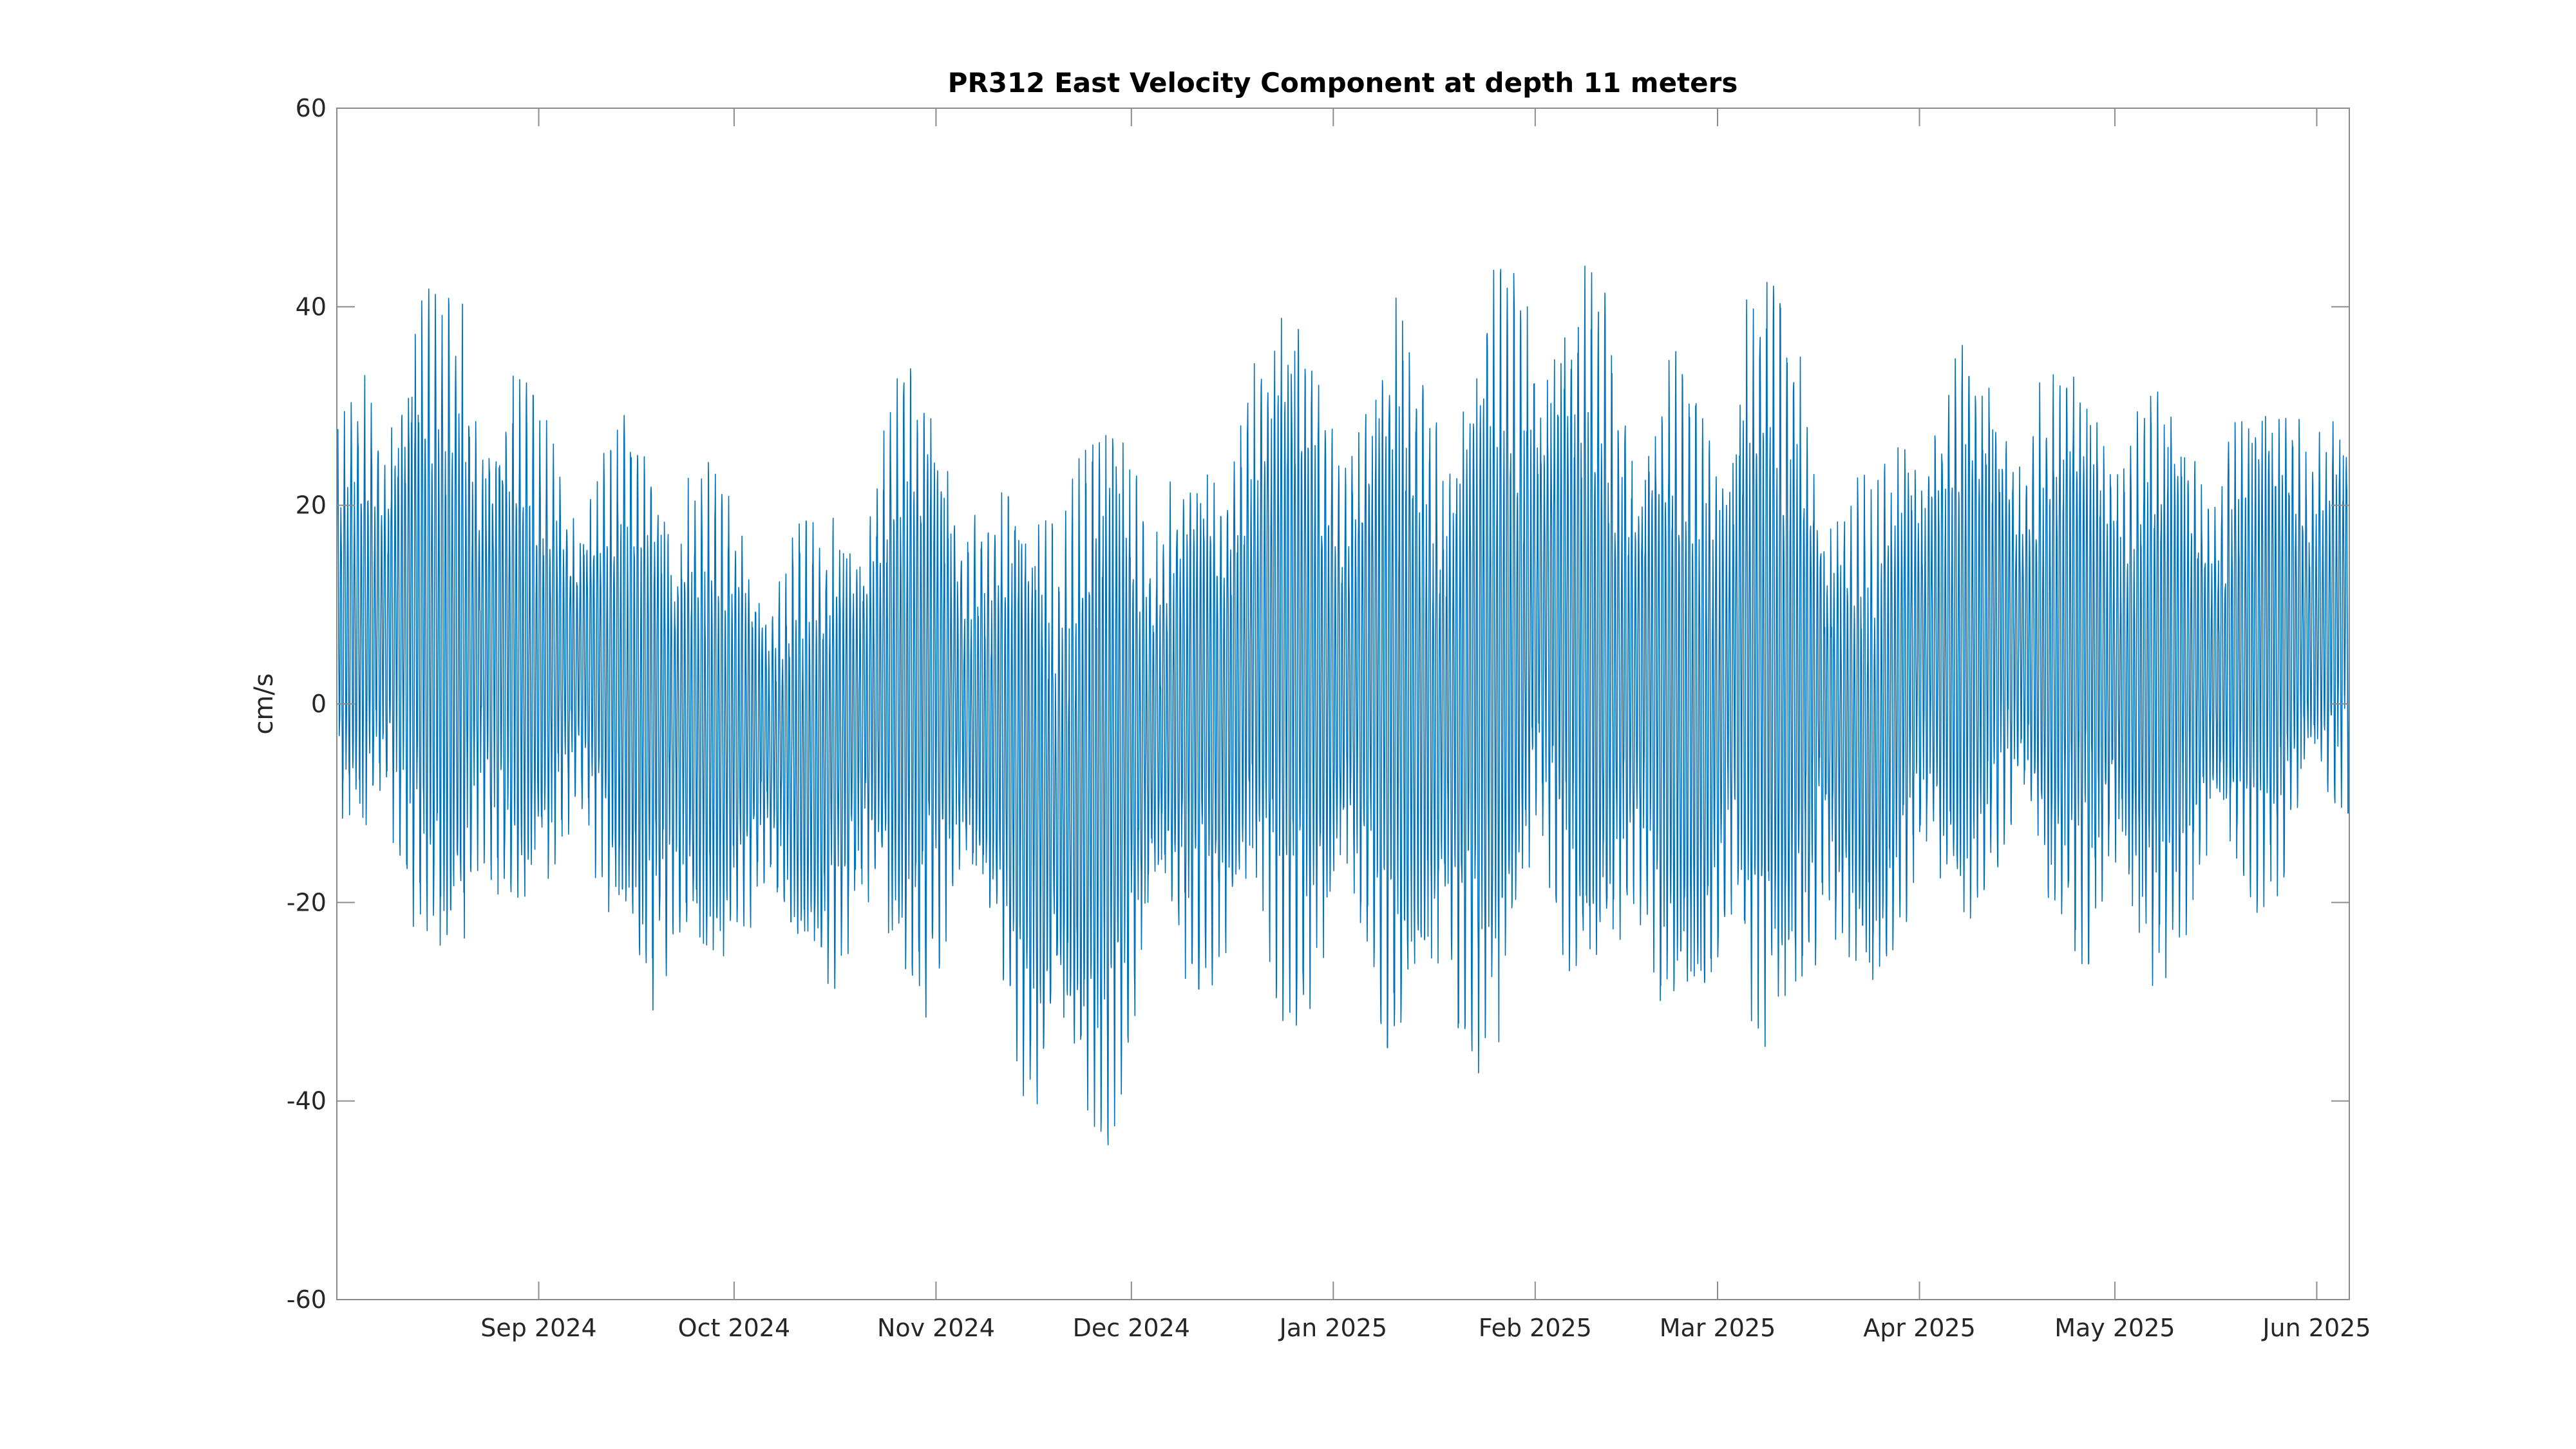 The width and height of the screenshot is (2576, 1449). Describe the element at coordinates (2114, 1328) in the screenshot. I see `x-tick-label: May 2025` at that location.